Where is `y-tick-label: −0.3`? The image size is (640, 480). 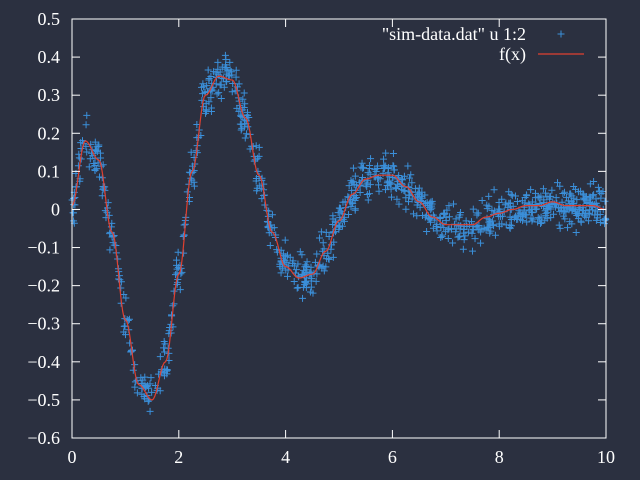 y-tick-label: −0.3 is located at coordinates (43, 324).